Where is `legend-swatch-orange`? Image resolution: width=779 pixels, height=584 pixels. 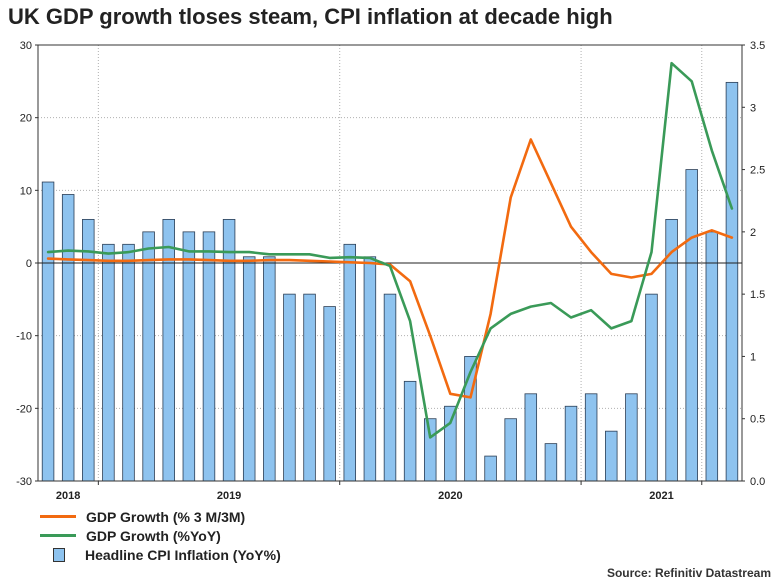
legend-swatch-orange is located at coordinates (58, 516).